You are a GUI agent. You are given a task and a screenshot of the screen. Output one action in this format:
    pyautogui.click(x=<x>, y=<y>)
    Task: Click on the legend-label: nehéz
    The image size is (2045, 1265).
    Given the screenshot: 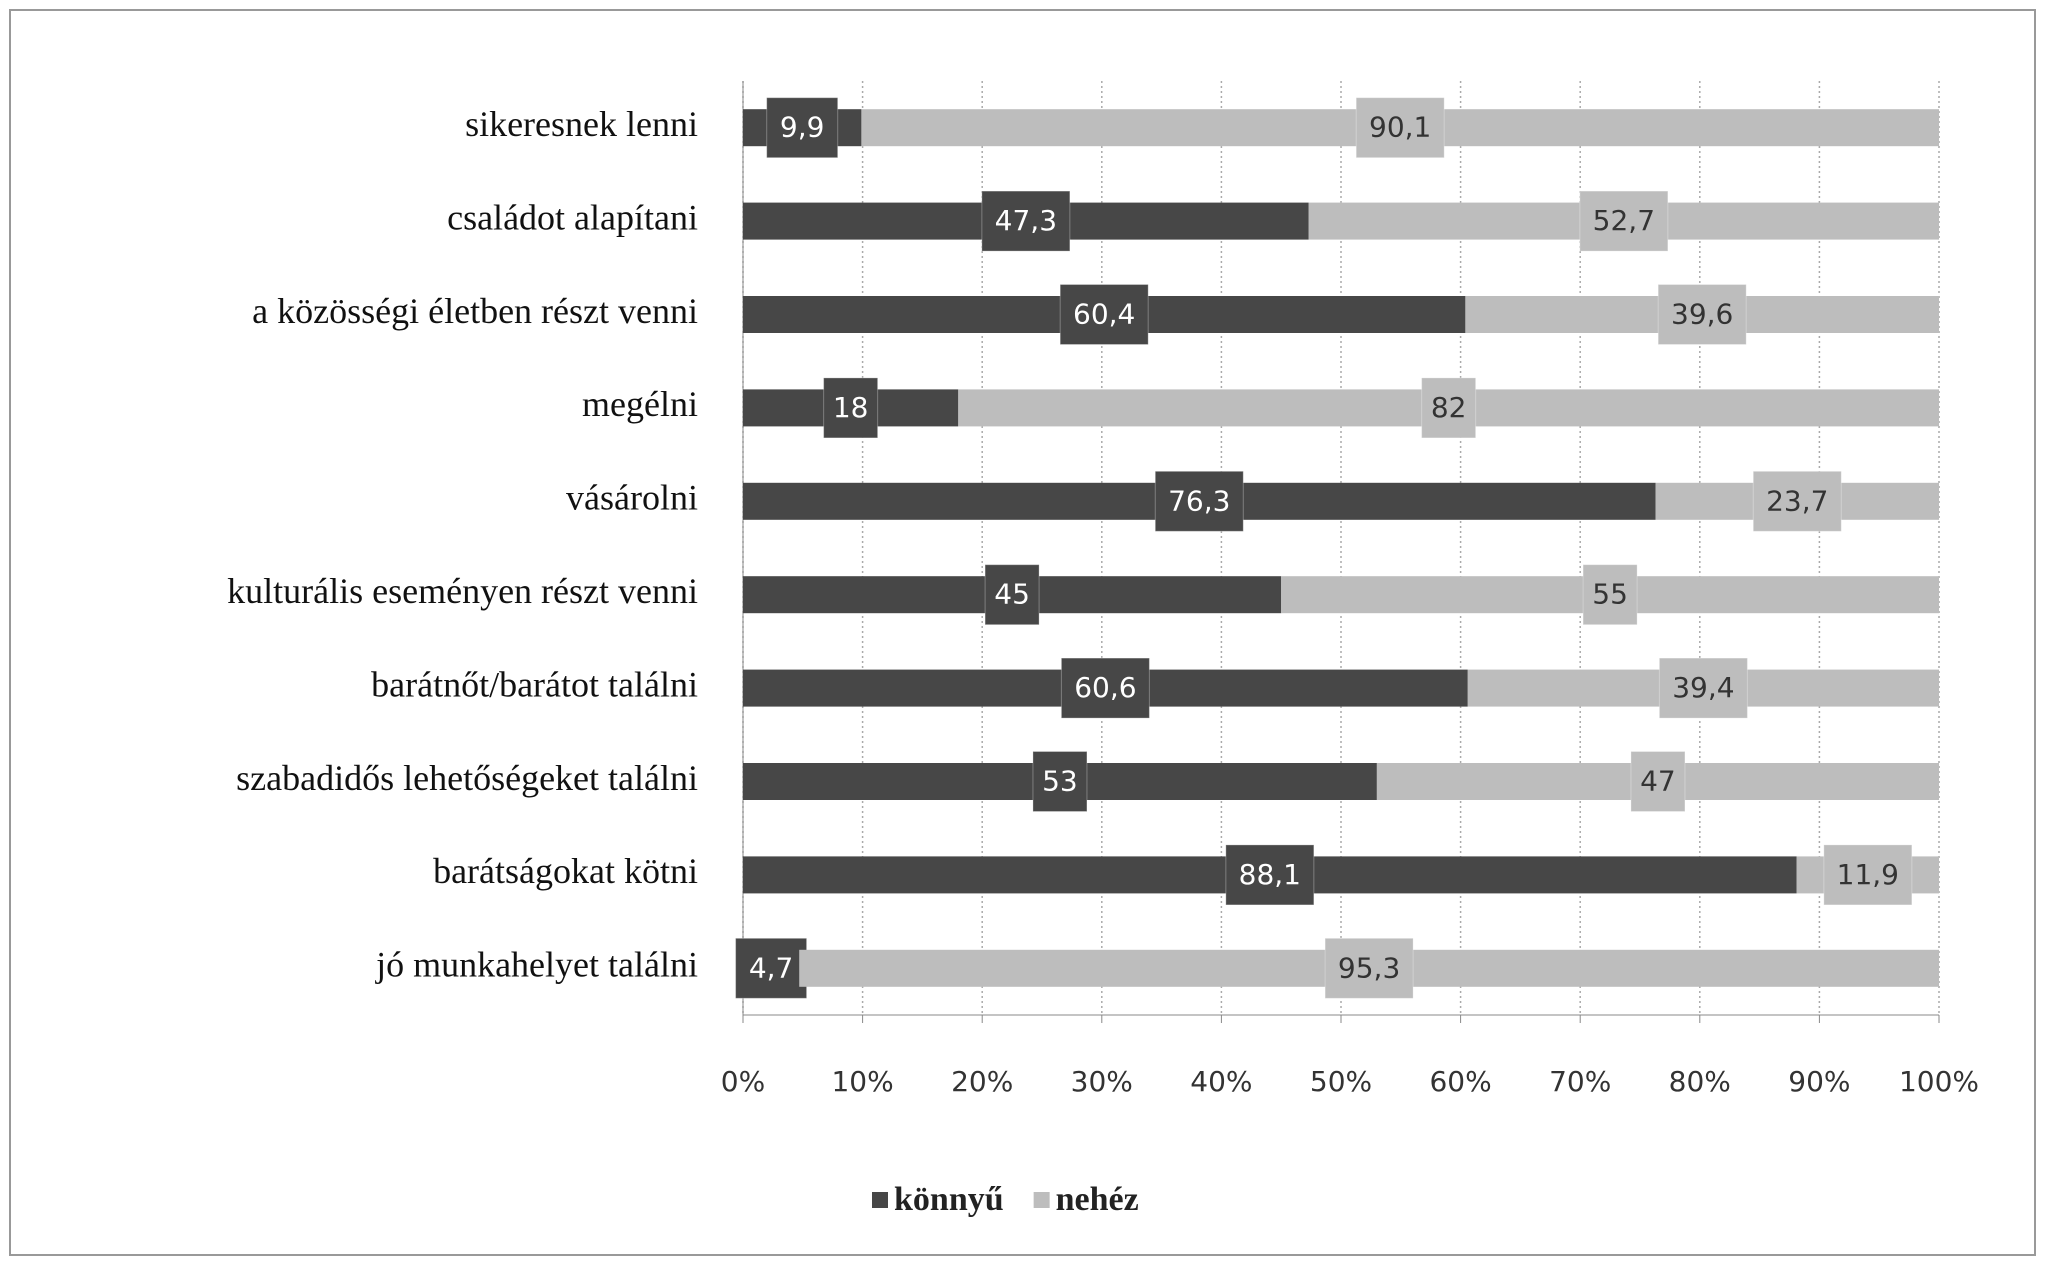 What is the action you would take?
    pyautogui.click(x=1097, y=1199)
    